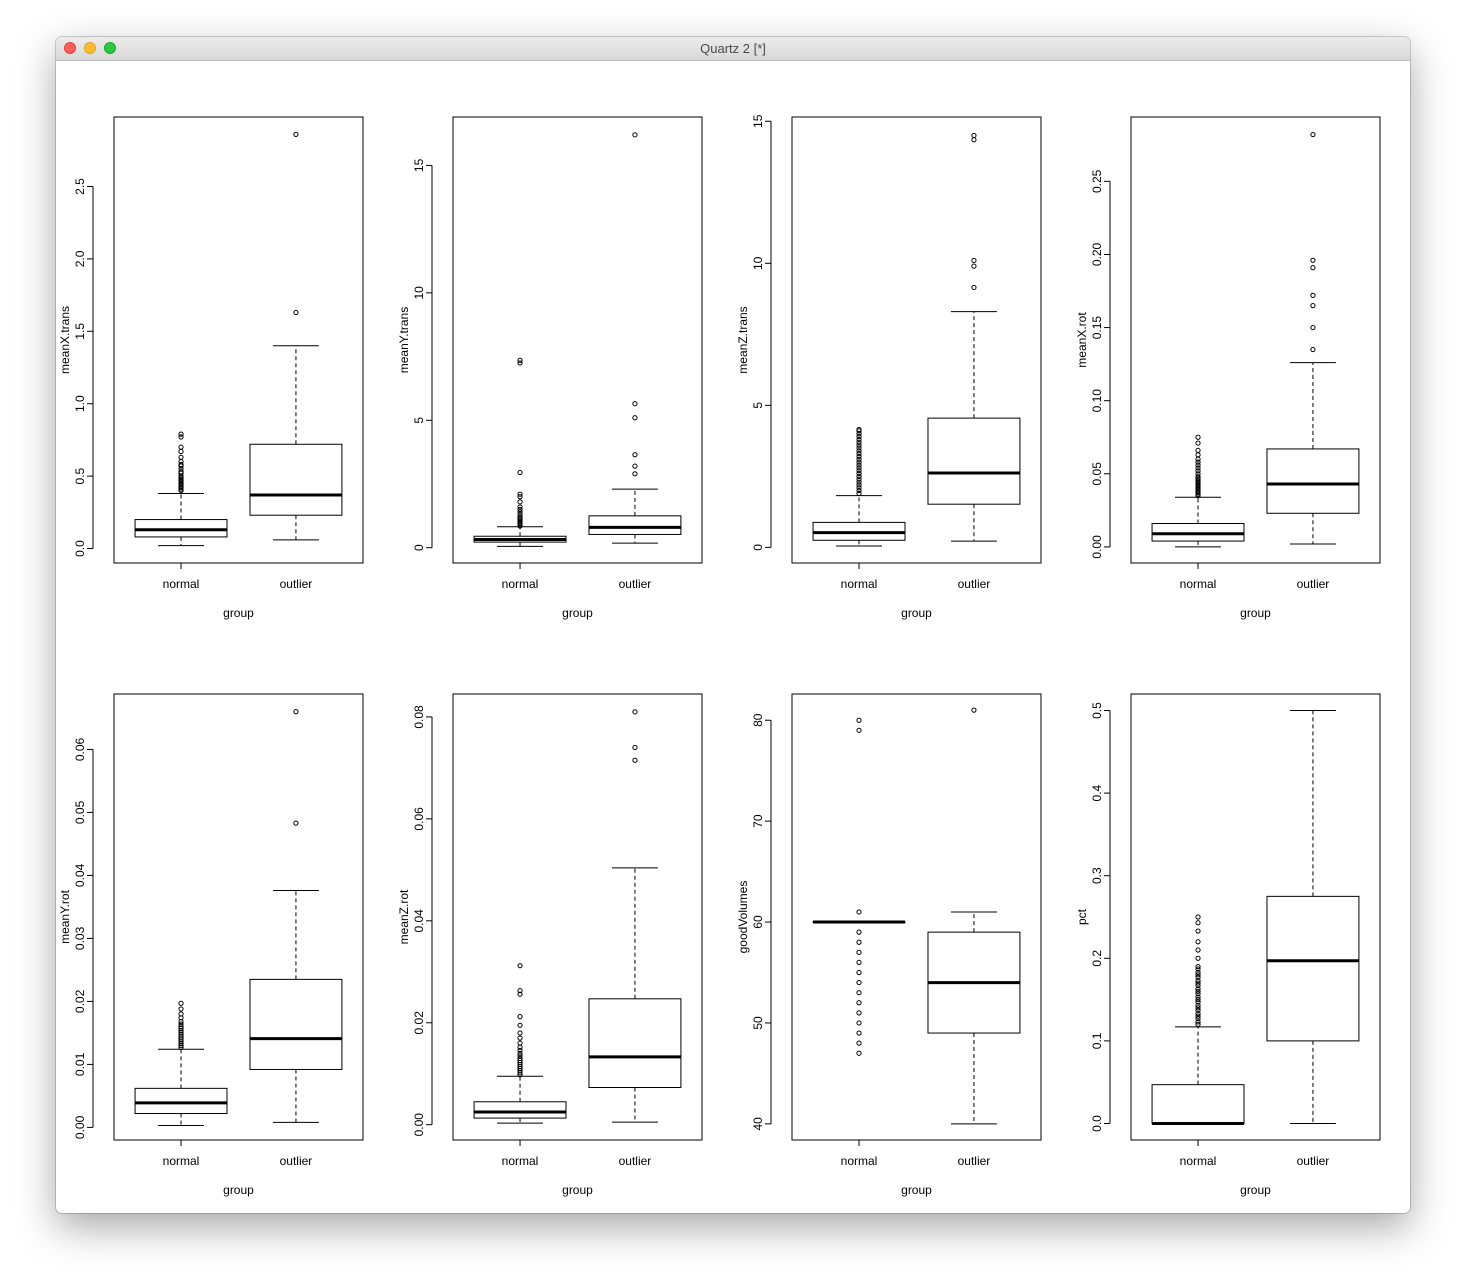  I want to click on y-tick-label: 0.01, so click(80, 1064).